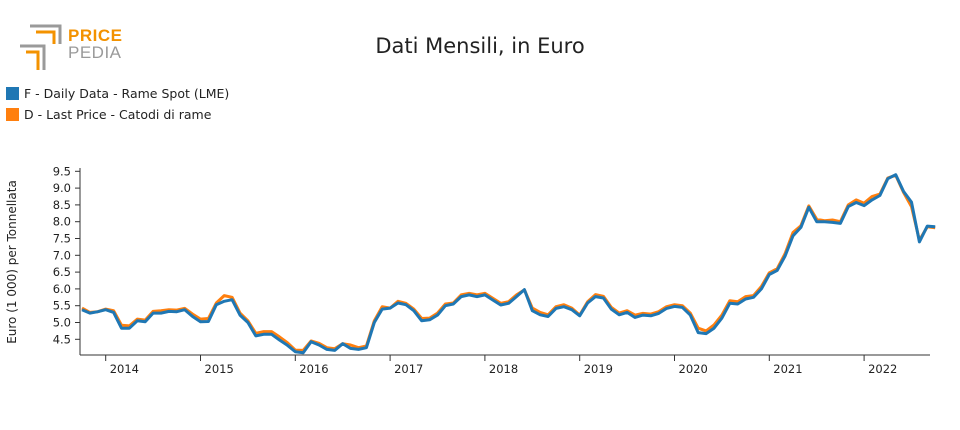 This screenshot has height=430, width=960. I want to click on x-tick-label: 2021, so click(787, 369).